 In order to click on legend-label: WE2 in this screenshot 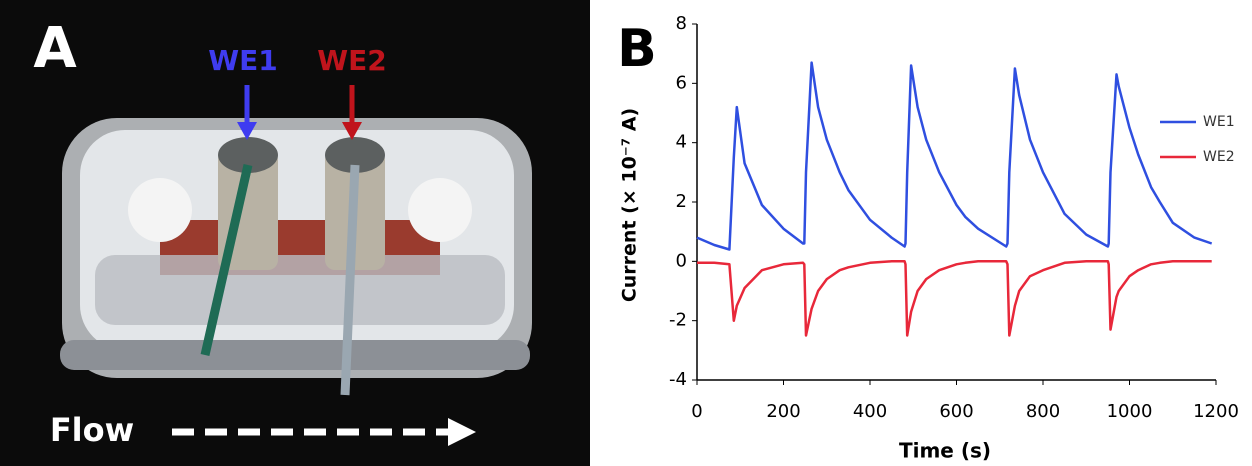, I will do `click(1219, 157)`.